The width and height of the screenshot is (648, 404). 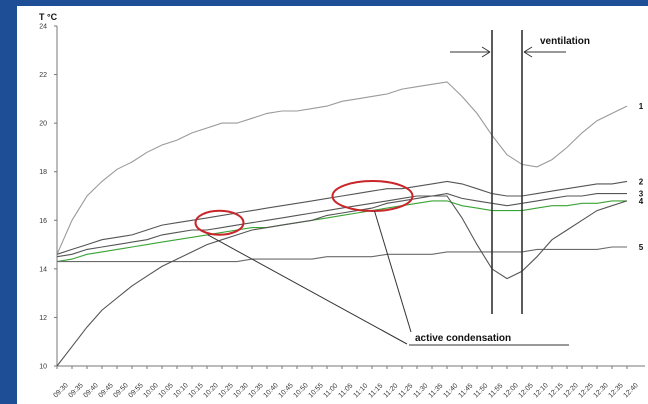 I want to click on y-tick-label: 18, so click(x=43, y=172).